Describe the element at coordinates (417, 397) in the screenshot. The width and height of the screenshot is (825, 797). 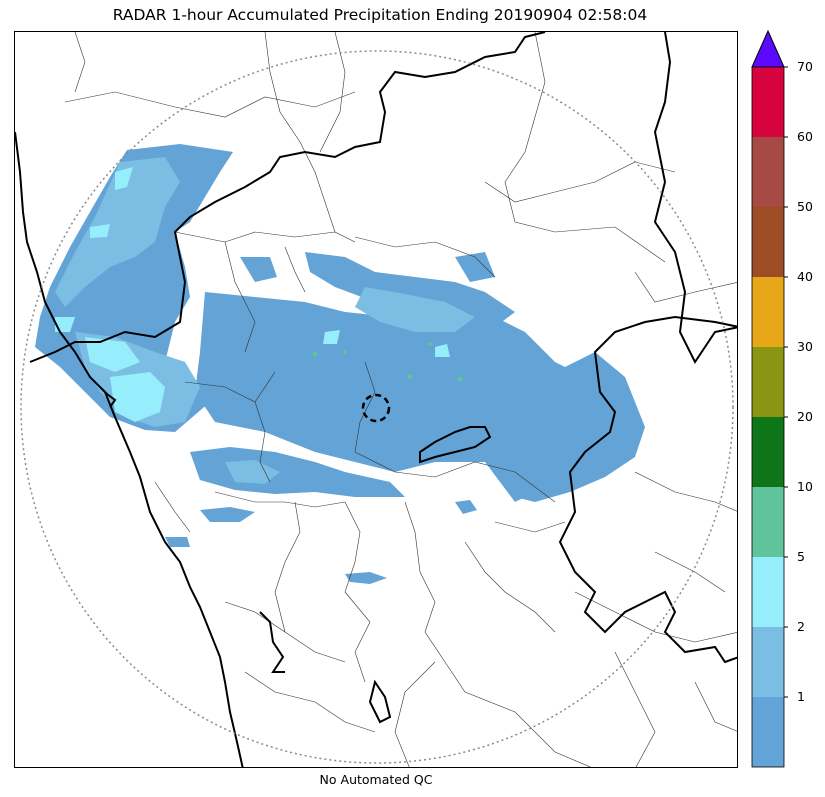
I see `precip-central-band` at that location.